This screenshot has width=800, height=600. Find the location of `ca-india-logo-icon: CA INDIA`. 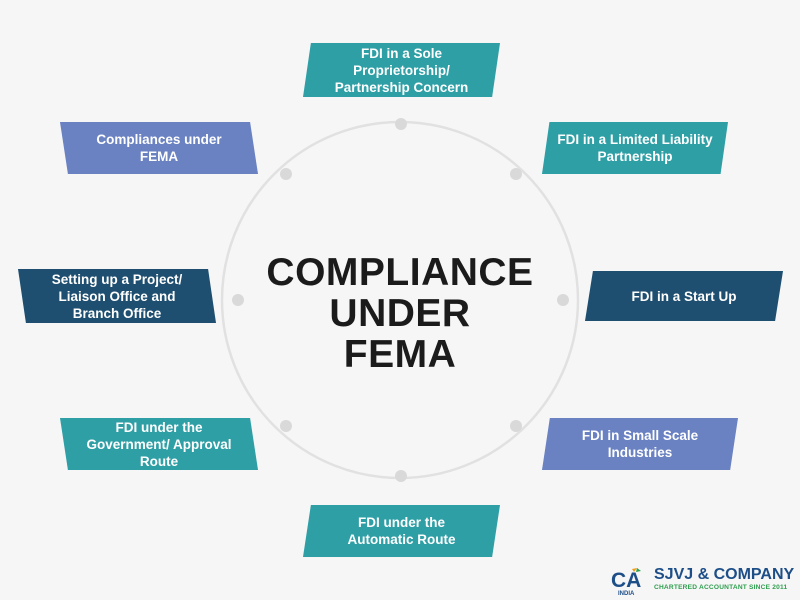

ca-india-logo-icon: CA INDIA is located at coordinates (626, 582).